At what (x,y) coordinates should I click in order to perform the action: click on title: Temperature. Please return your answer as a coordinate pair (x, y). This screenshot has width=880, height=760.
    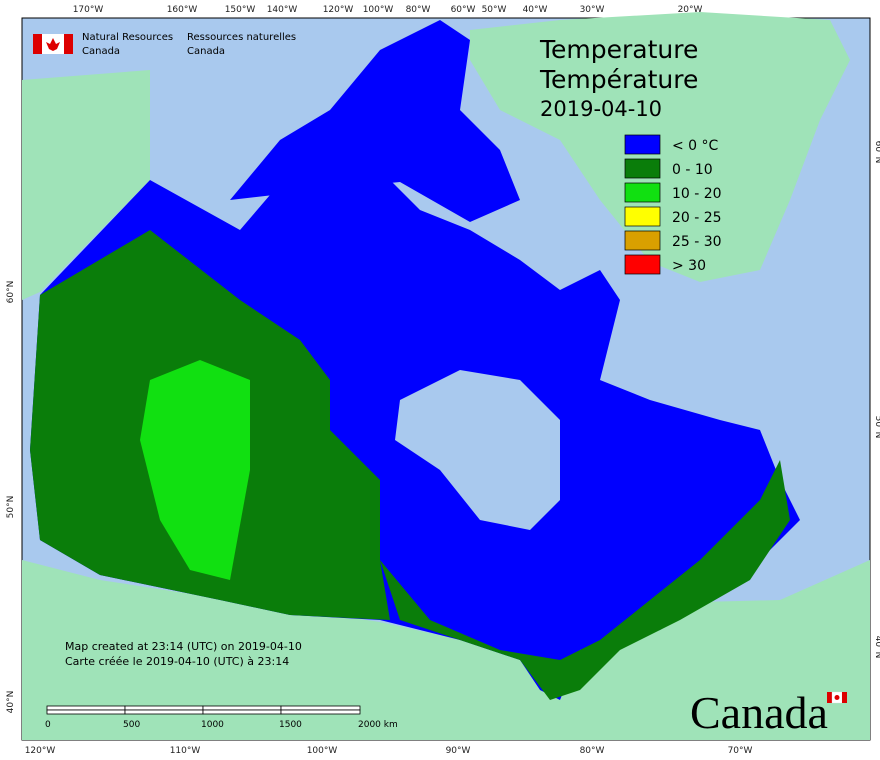
    Looking at the image, I should click on (618, 49).